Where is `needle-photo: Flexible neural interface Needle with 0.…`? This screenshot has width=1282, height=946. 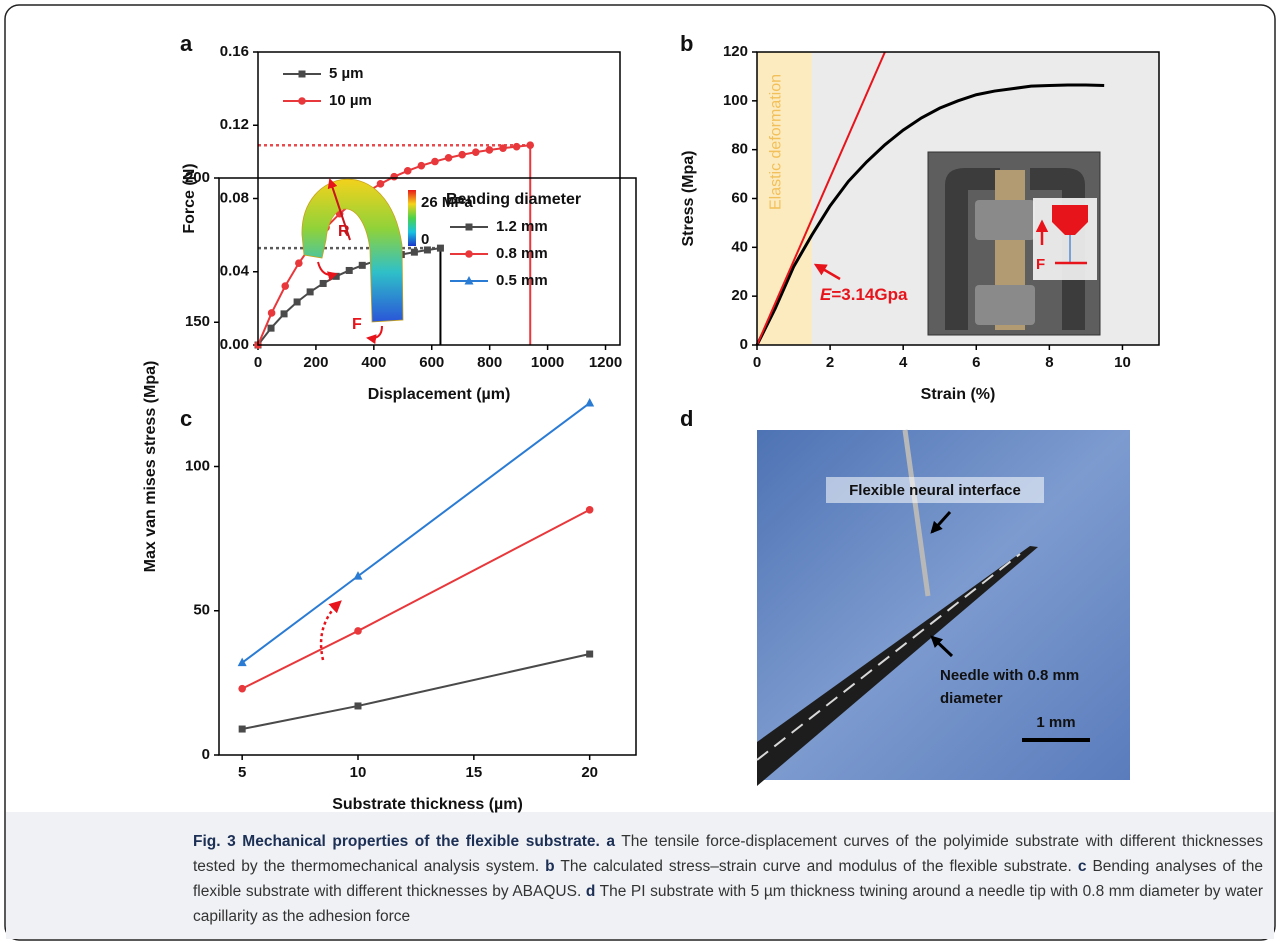 needle-photo: Flexible neural interface Needle with 0.… is located at coordinates (943, 607).